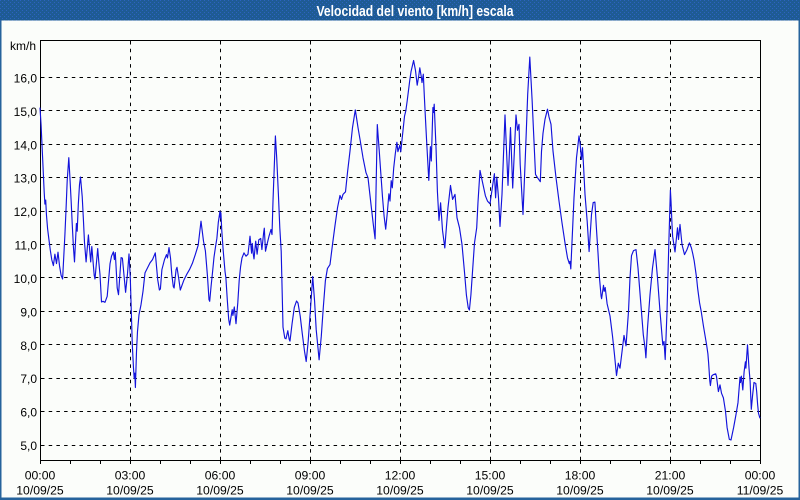  I want to click on svg-text: 14,0, so click(26, 145).